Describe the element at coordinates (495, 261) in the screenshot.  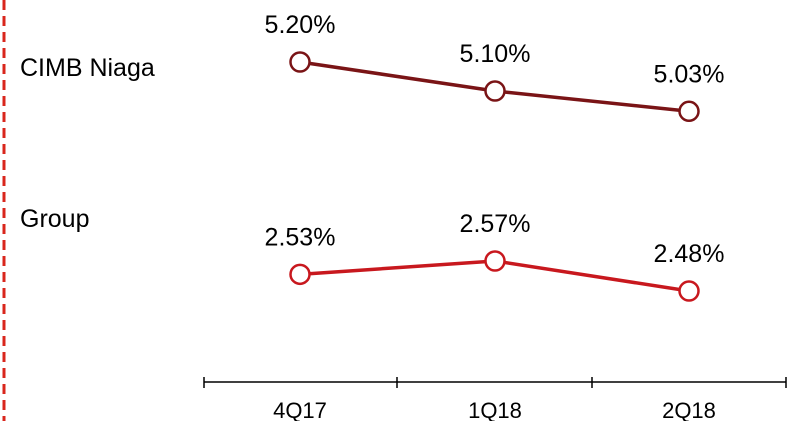
I see `data-point-group-1q18` at that location.